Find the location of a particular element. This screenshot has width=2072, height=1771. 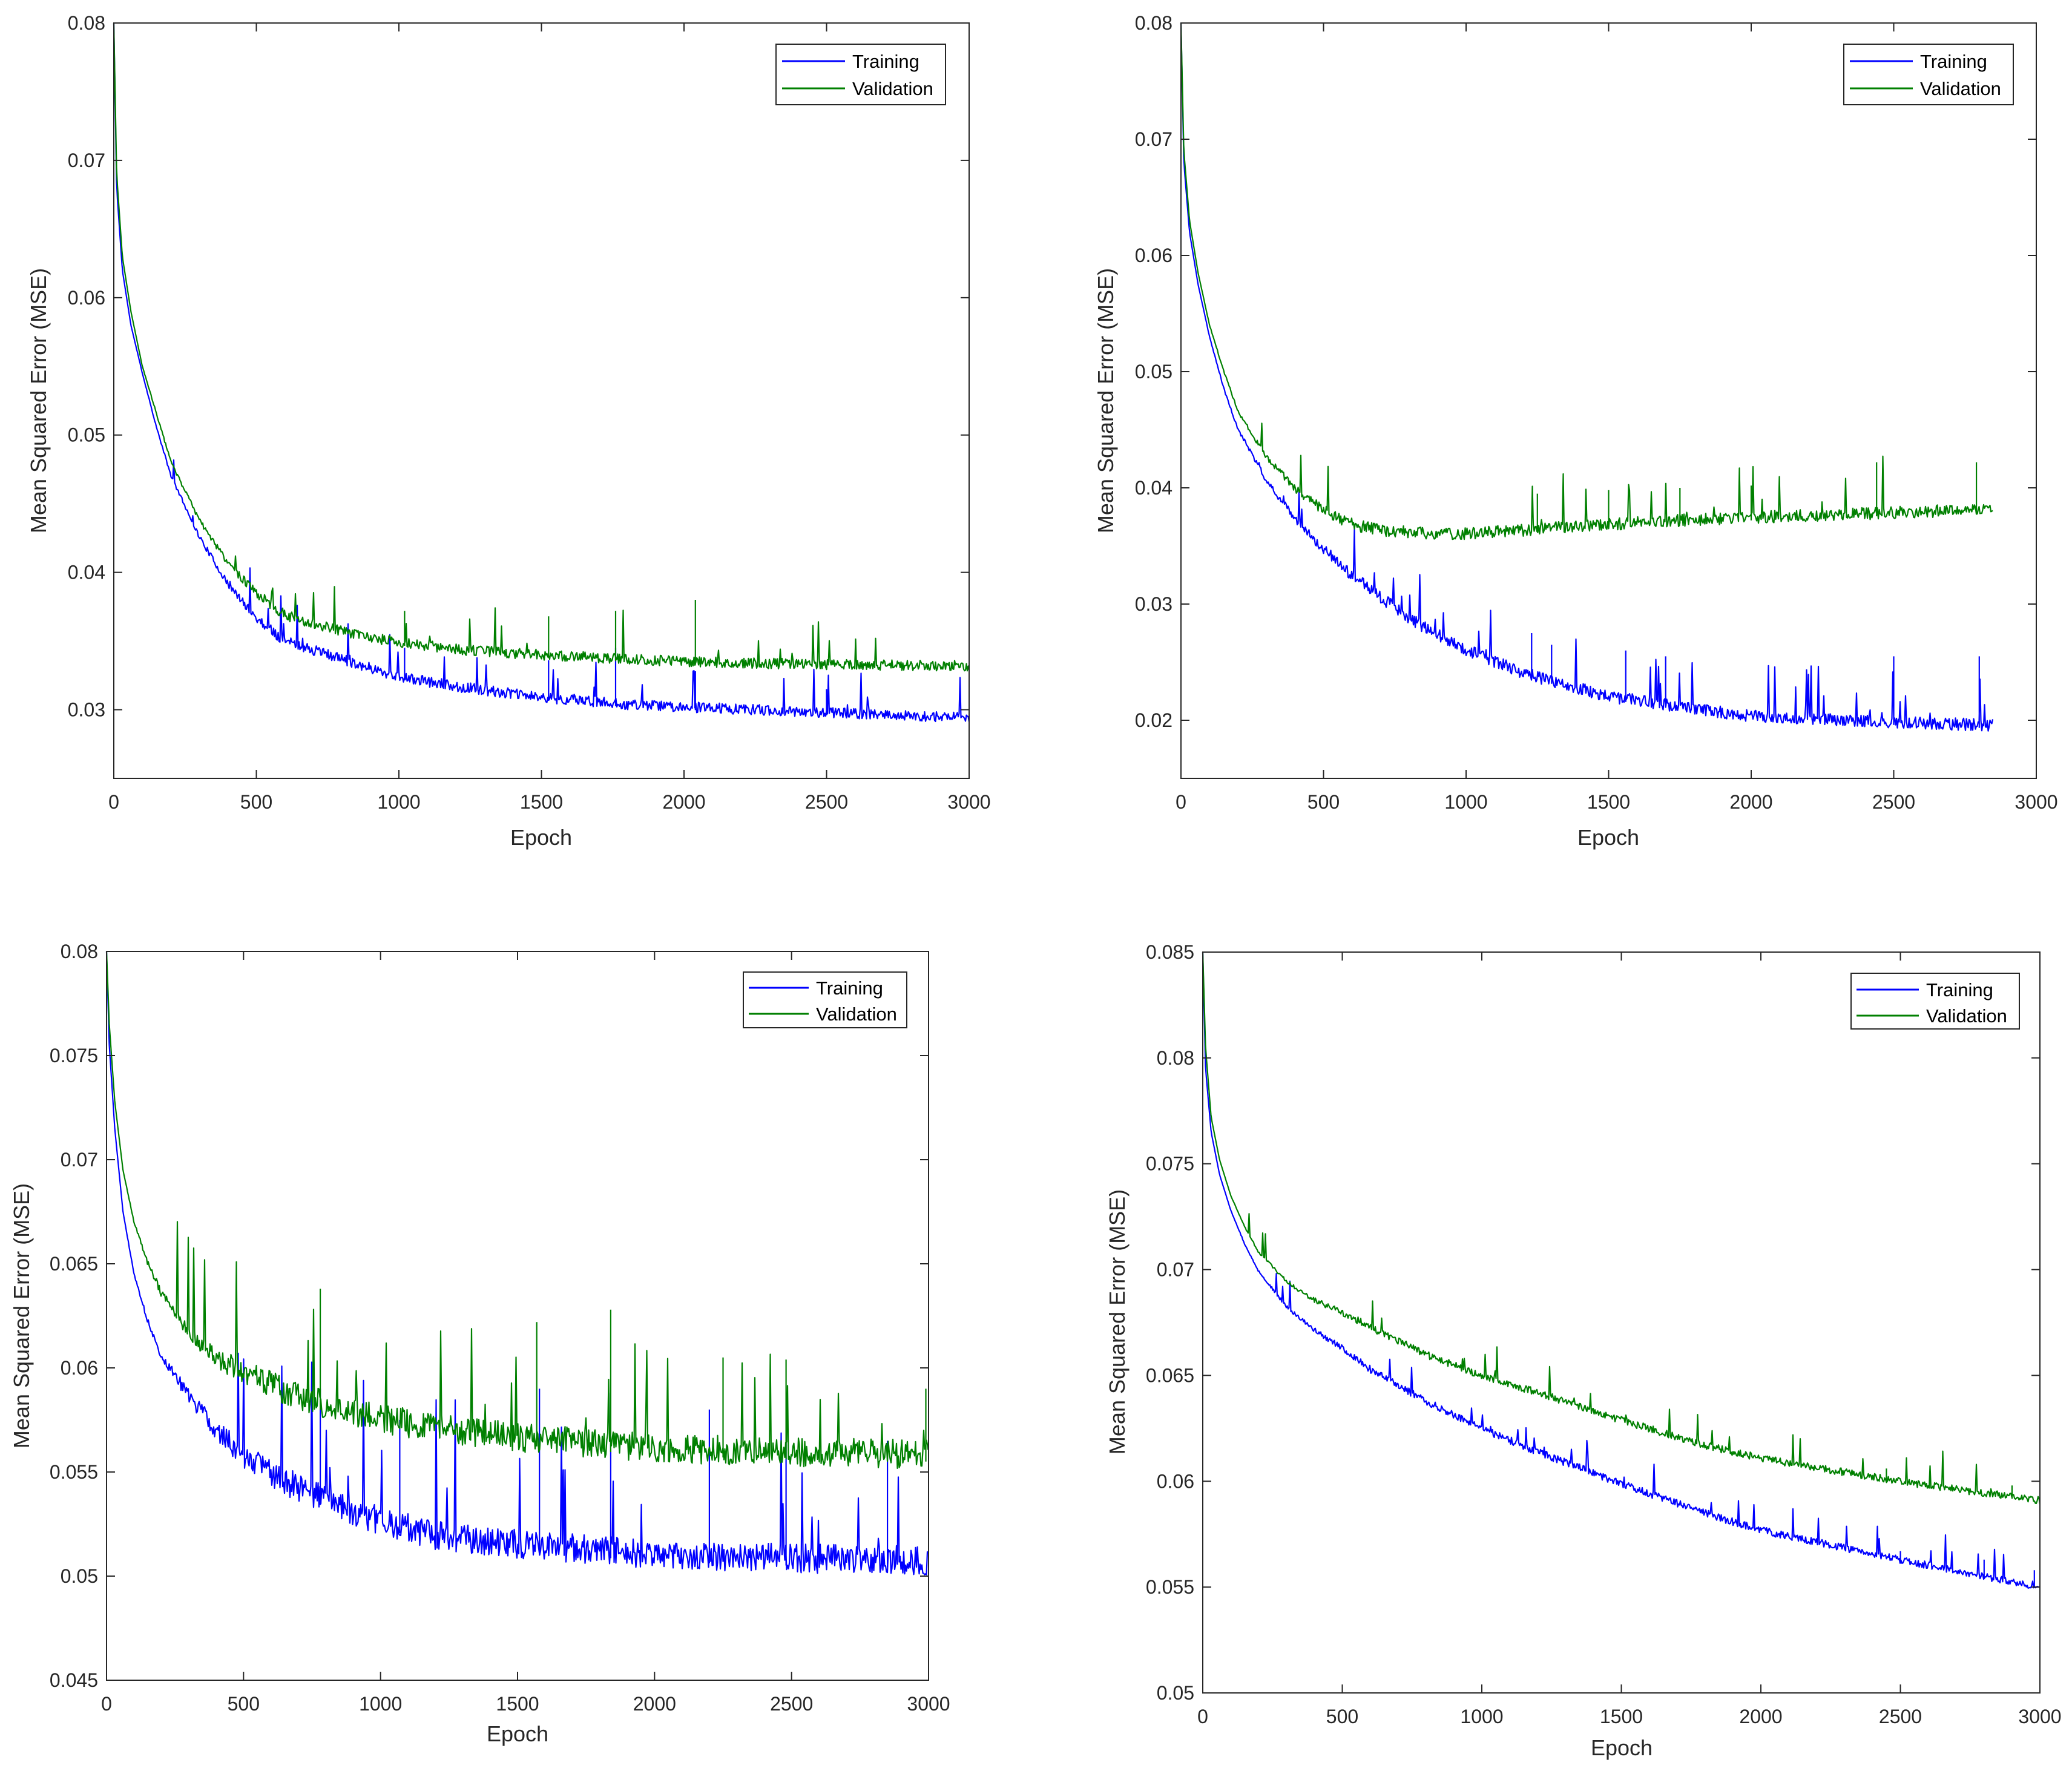

y-tick-label: 0.045 is located at coordinates (74, 1680).